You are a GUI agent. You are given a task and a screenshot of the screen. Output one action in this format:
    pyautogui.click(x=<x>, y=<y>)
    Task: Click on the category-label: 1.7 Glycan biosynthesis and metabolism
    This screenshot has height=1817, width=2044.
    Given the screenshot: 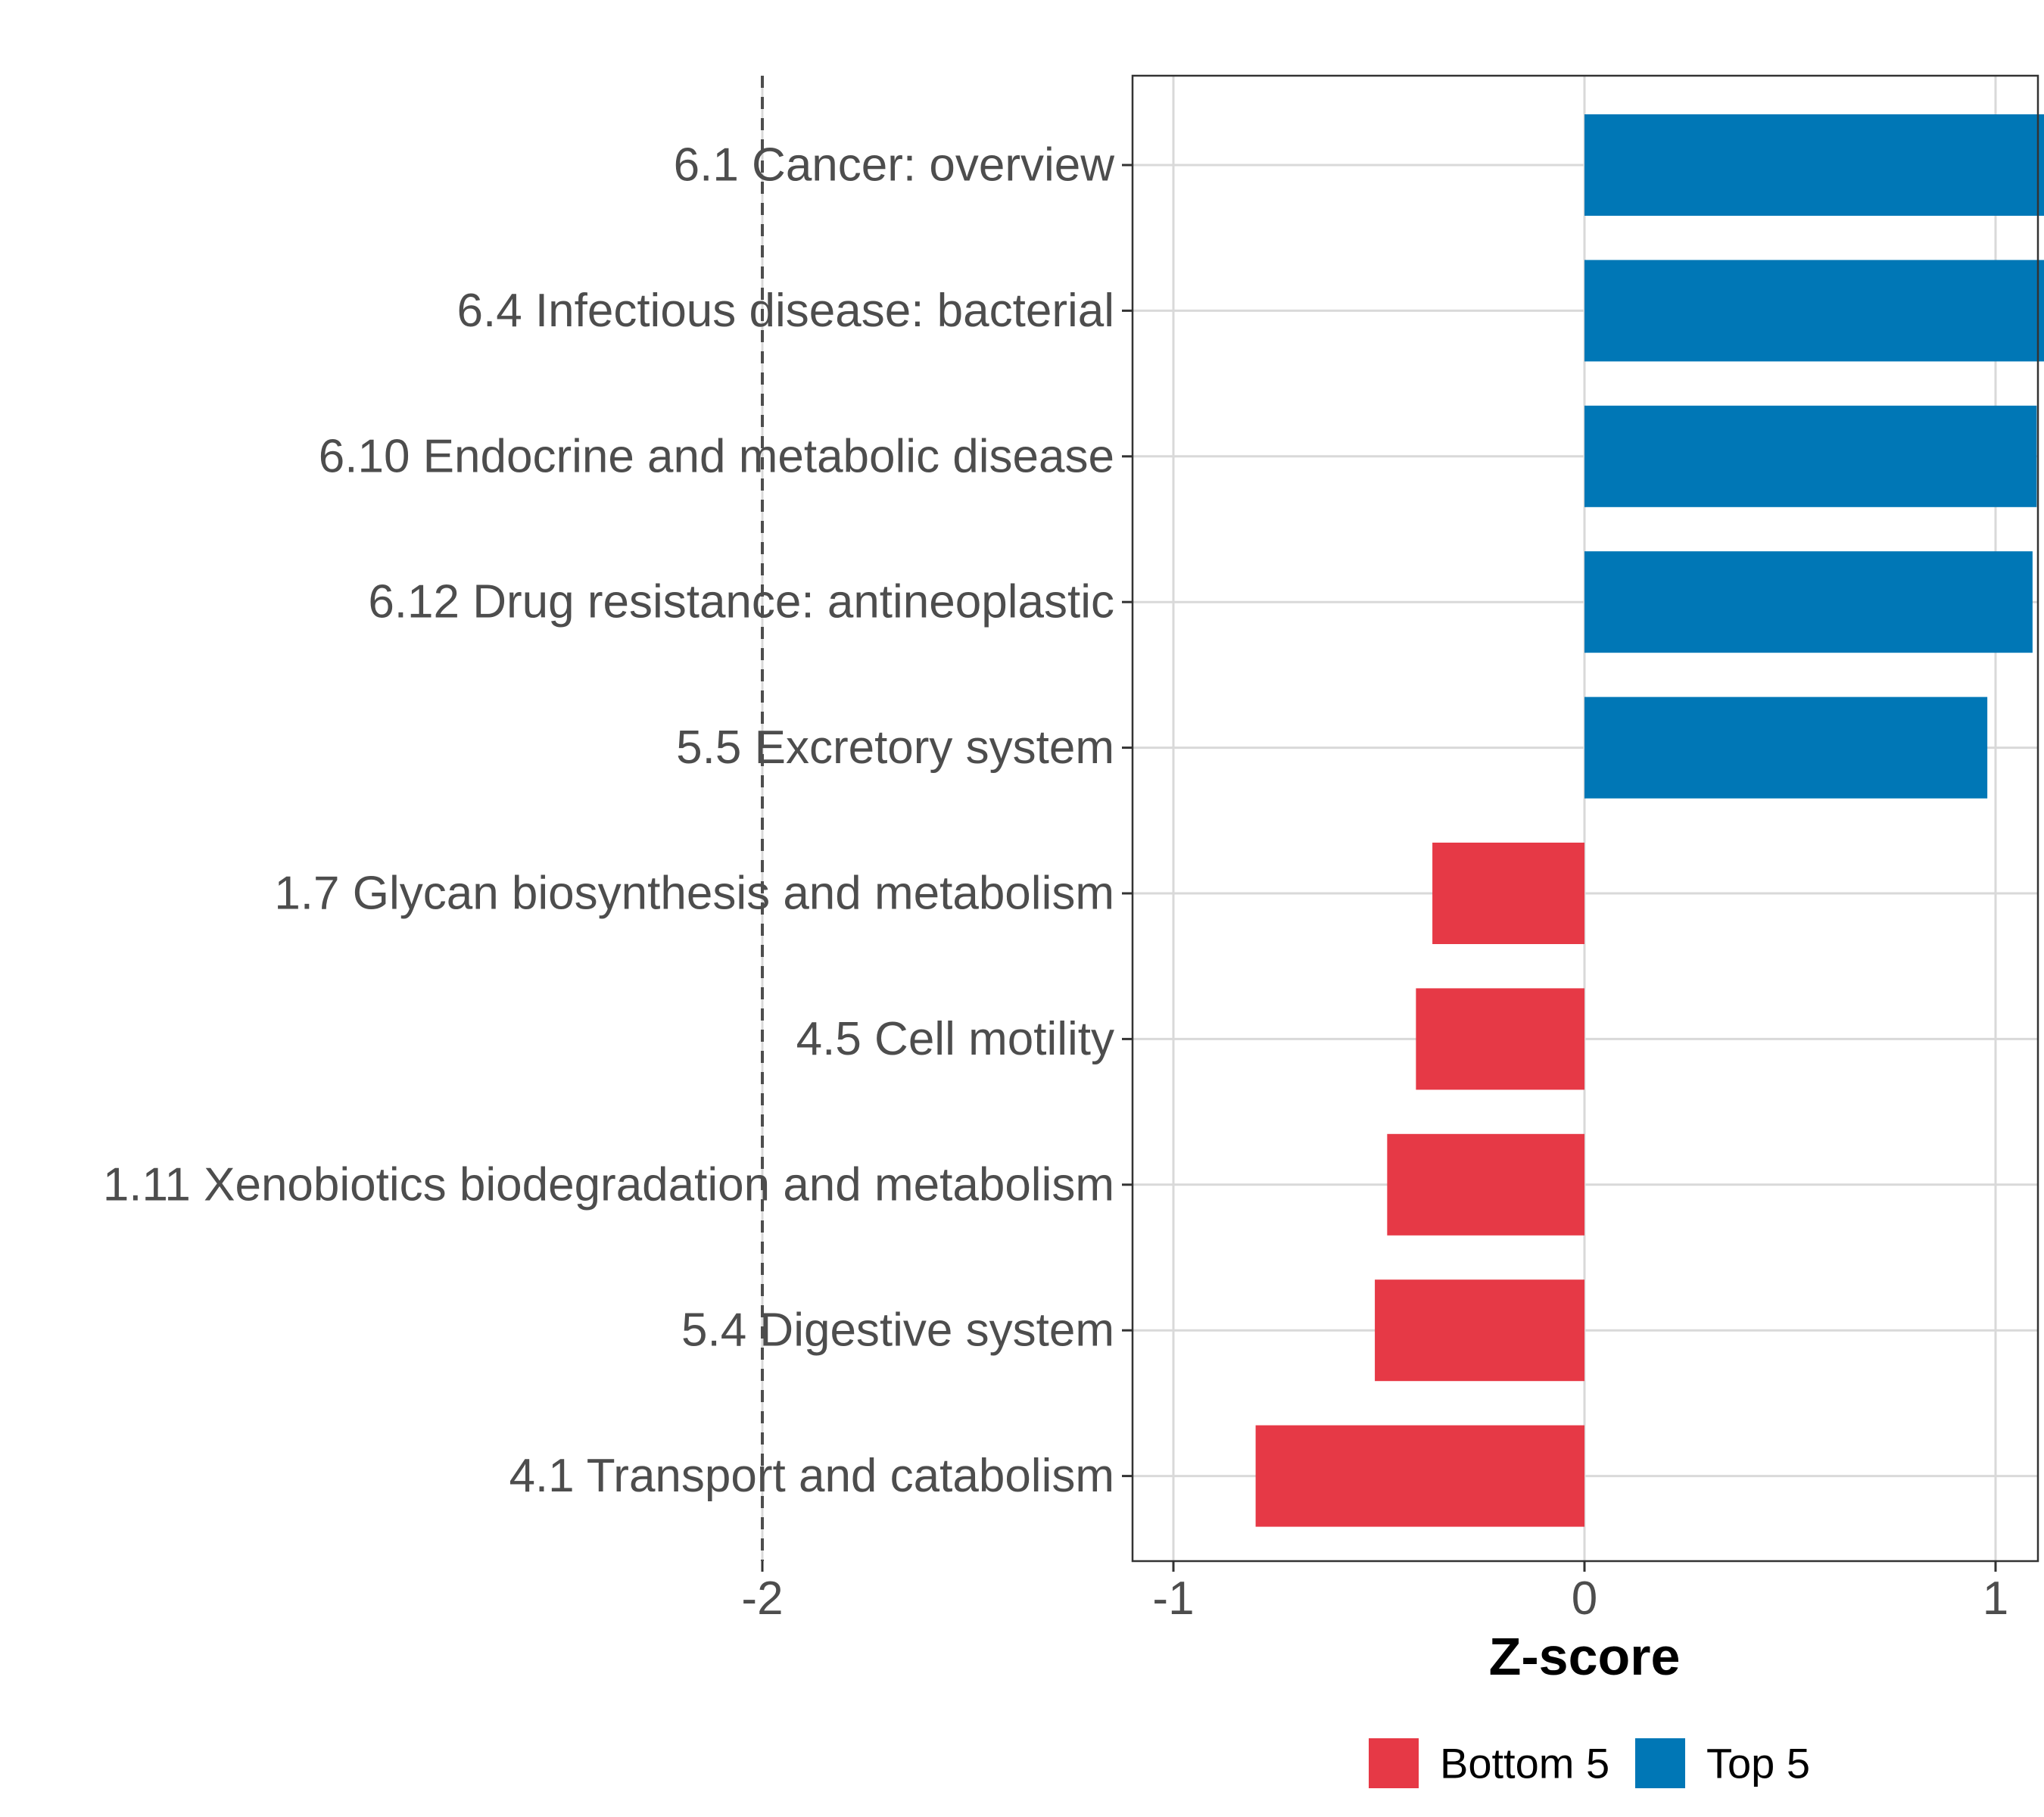 What is the action you would take?
    pyautogui.click(x=694, y=894)
    